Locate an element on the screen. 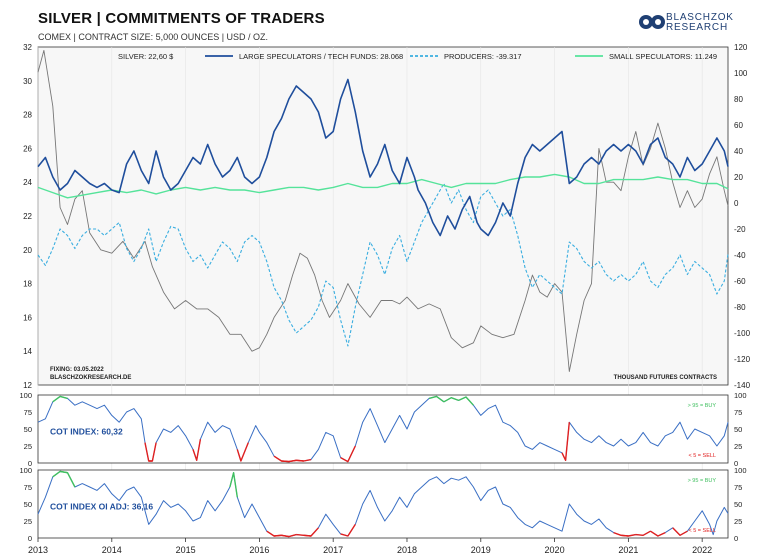  y-right-tick-label: -20 is located at coordinates (740, 229).